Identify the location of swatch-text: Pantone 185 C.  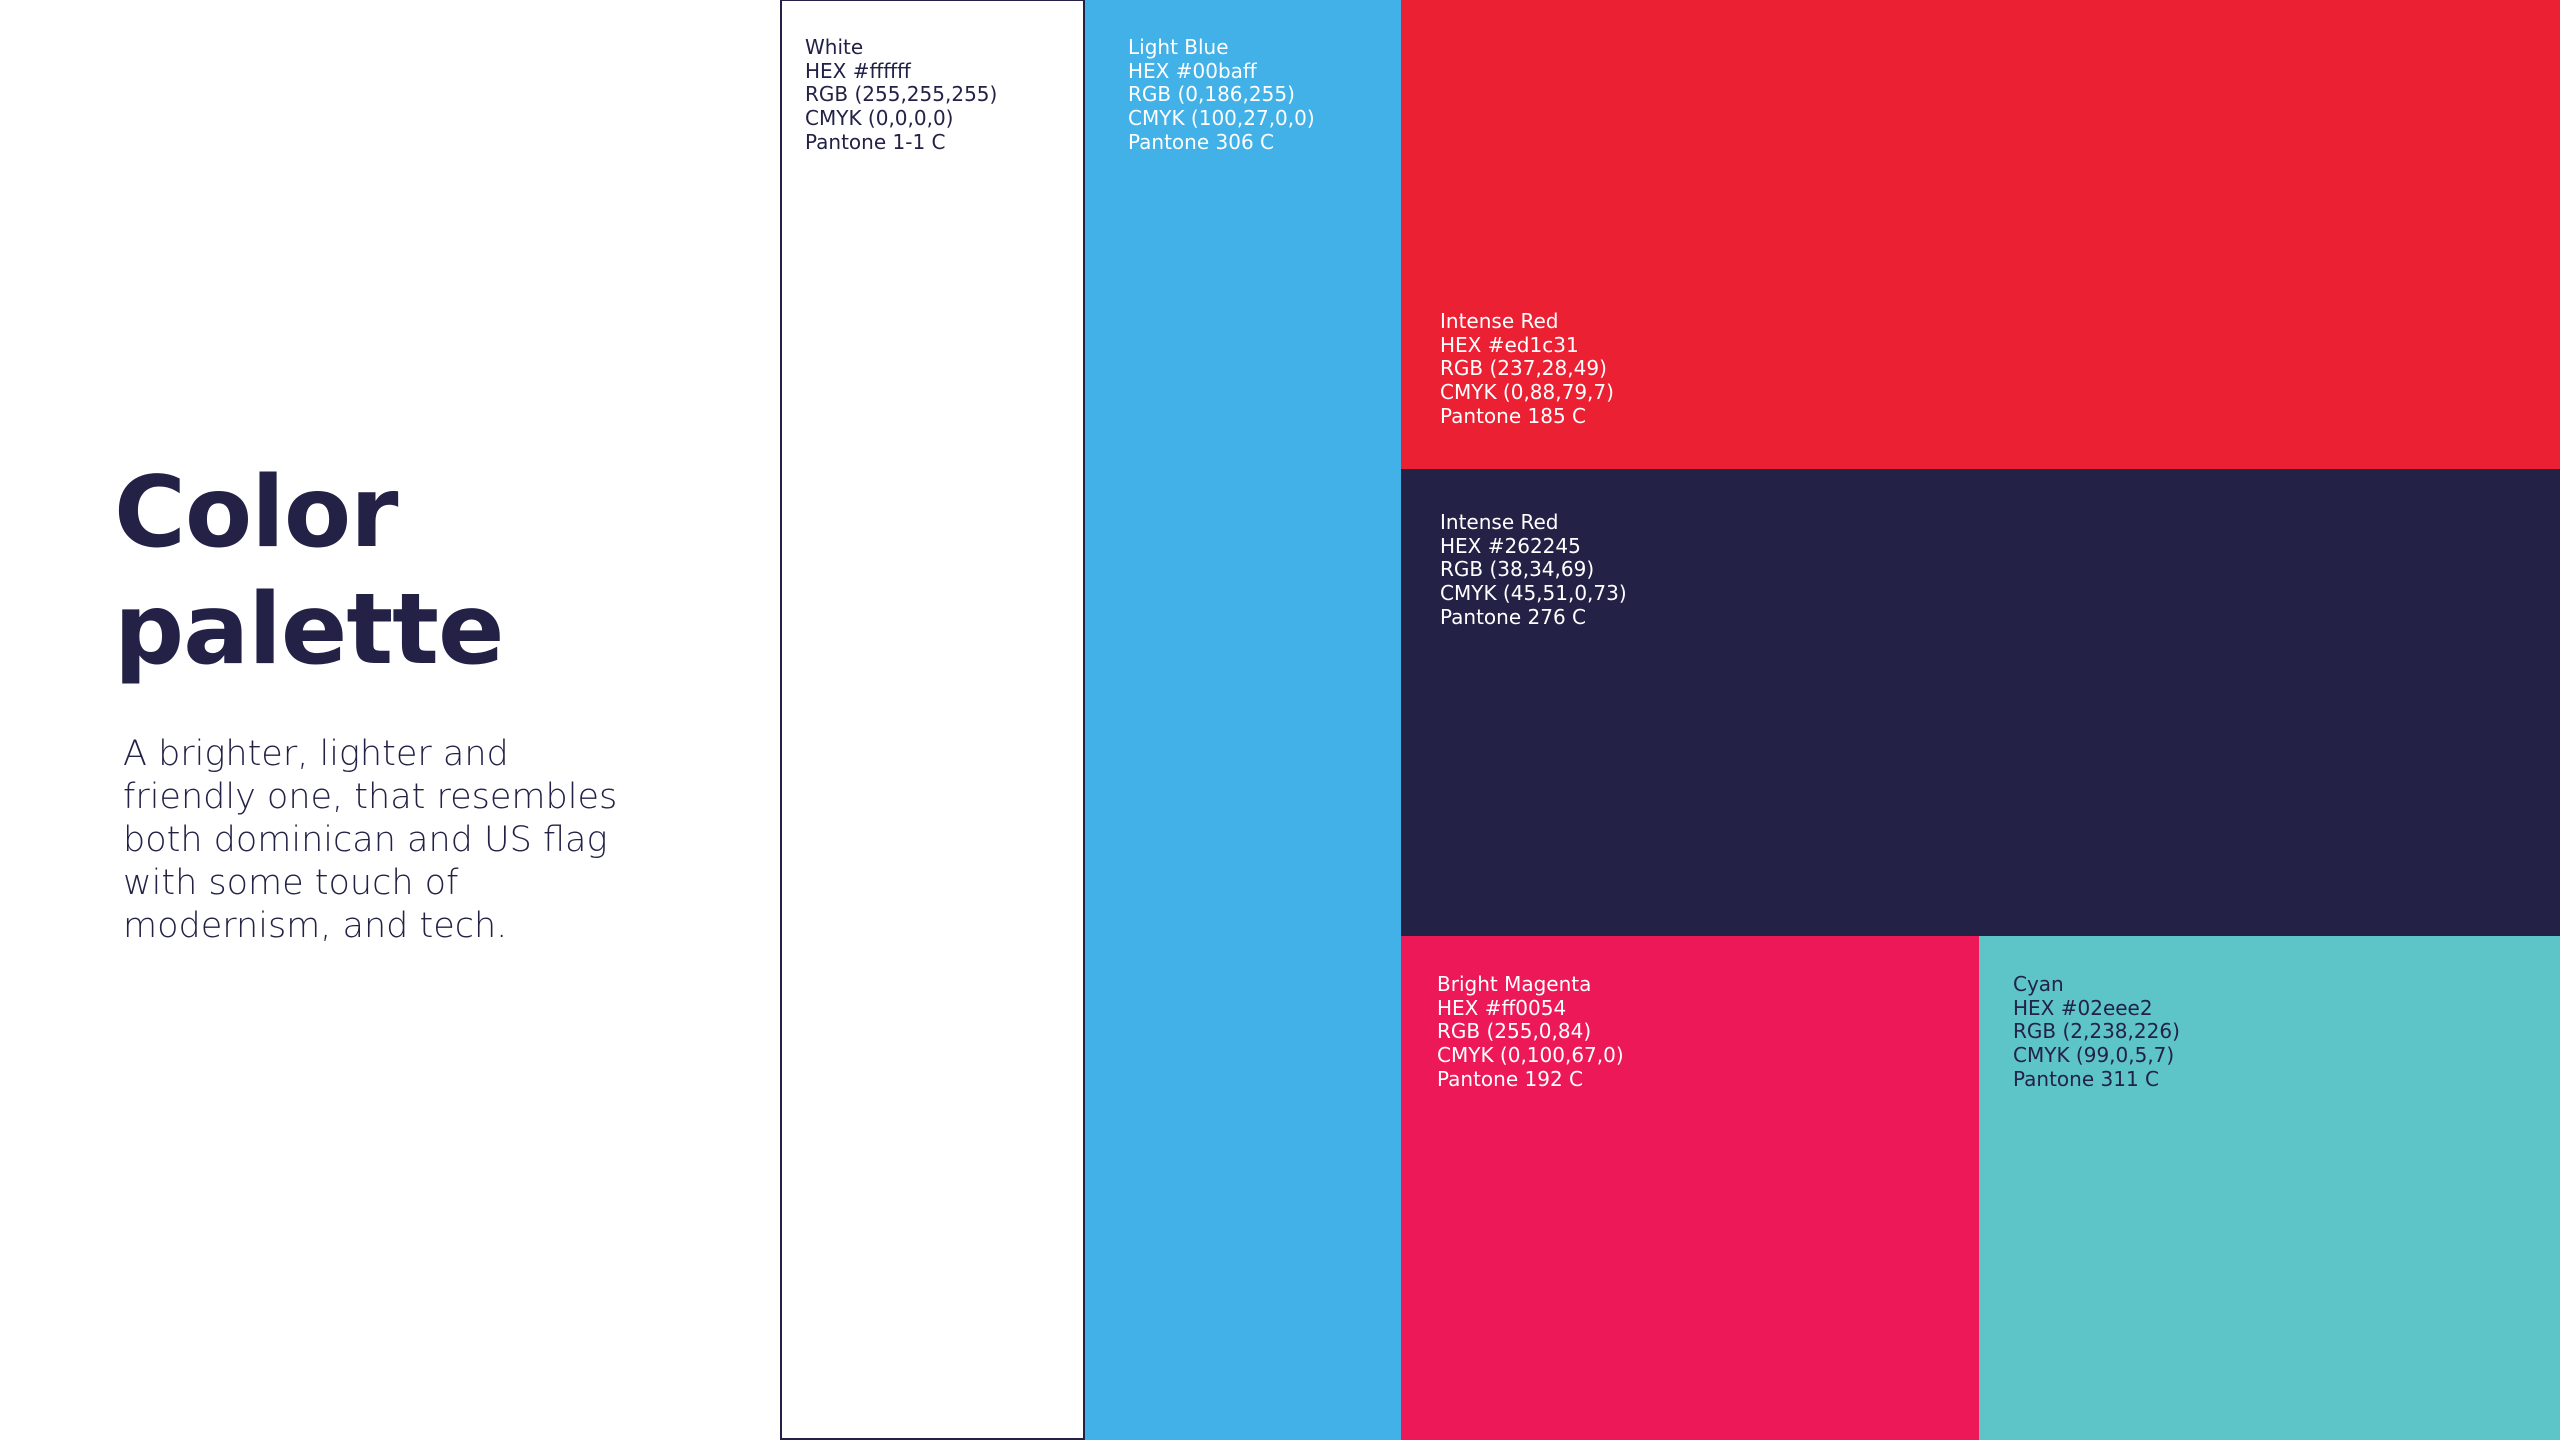
(1513, 415).